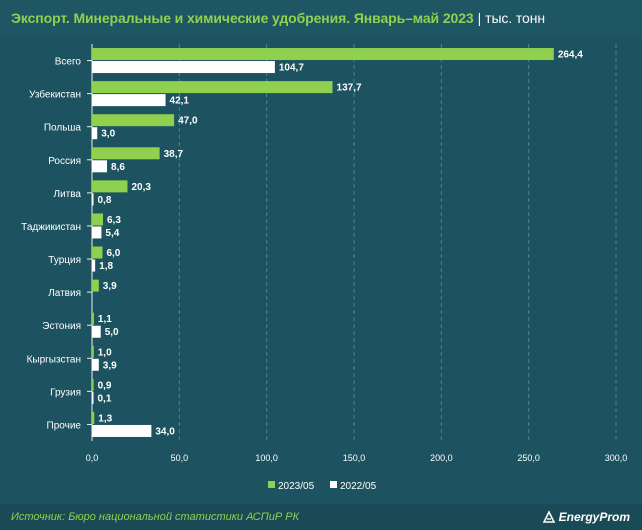  I want to click on x-tick-label: 150,0, so click(354, 458).